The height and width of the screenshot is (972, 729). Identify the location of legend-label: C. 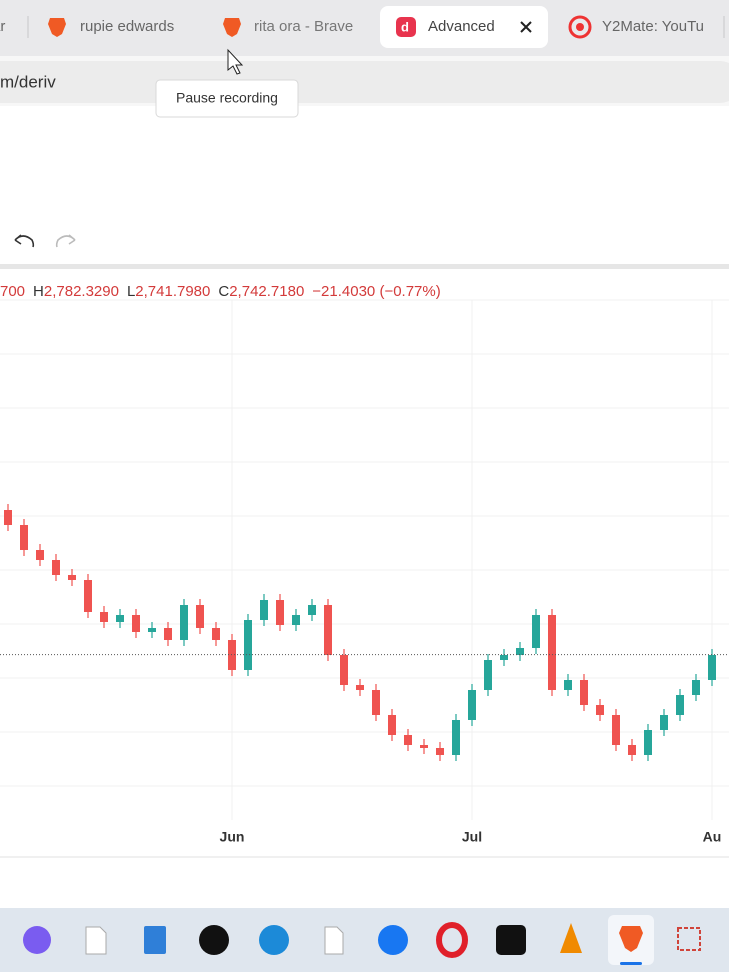
(223, 291).